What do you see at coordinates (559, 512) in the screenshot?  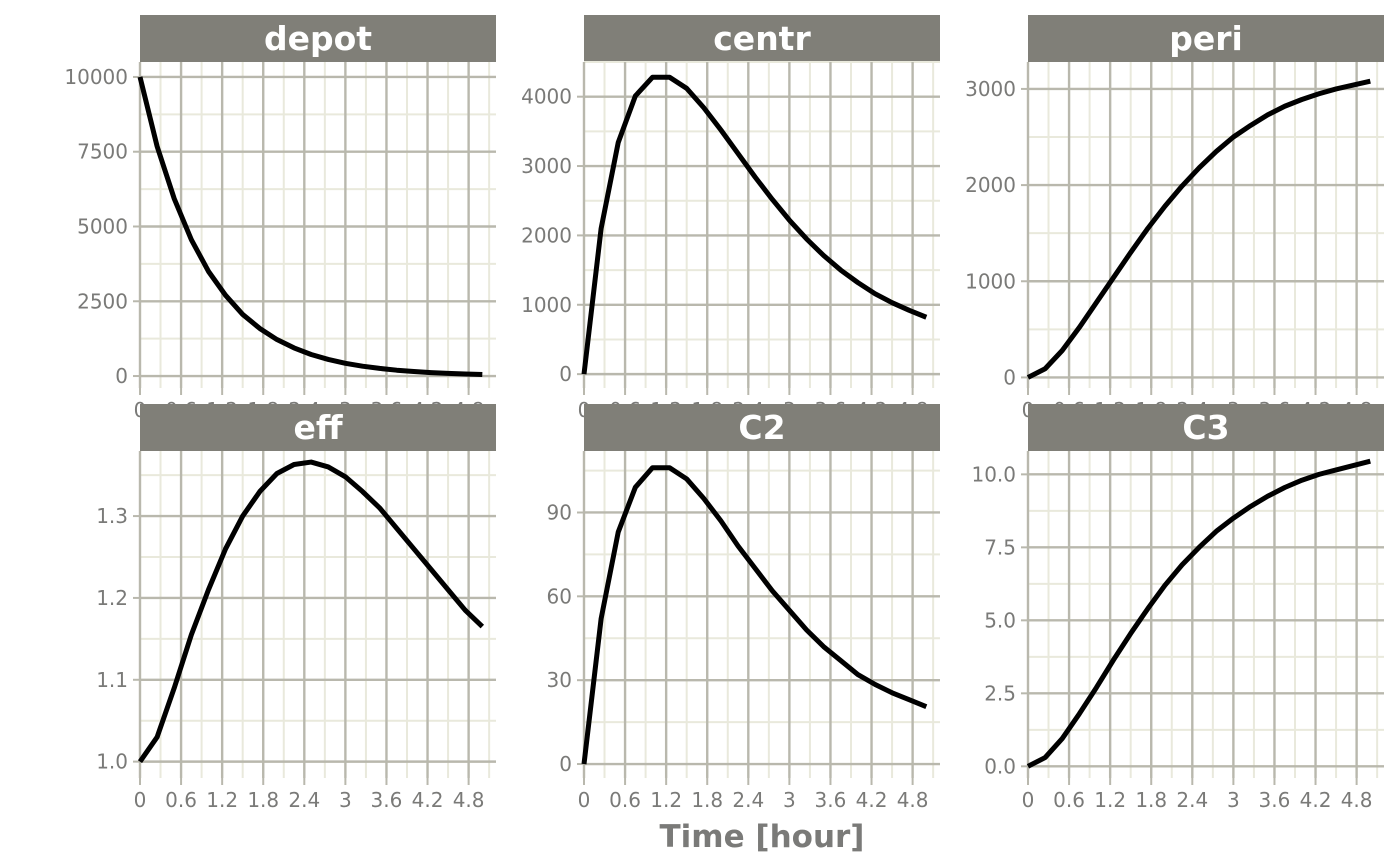 I see `y-tick-label: 90` at bounding box center [559, 512].